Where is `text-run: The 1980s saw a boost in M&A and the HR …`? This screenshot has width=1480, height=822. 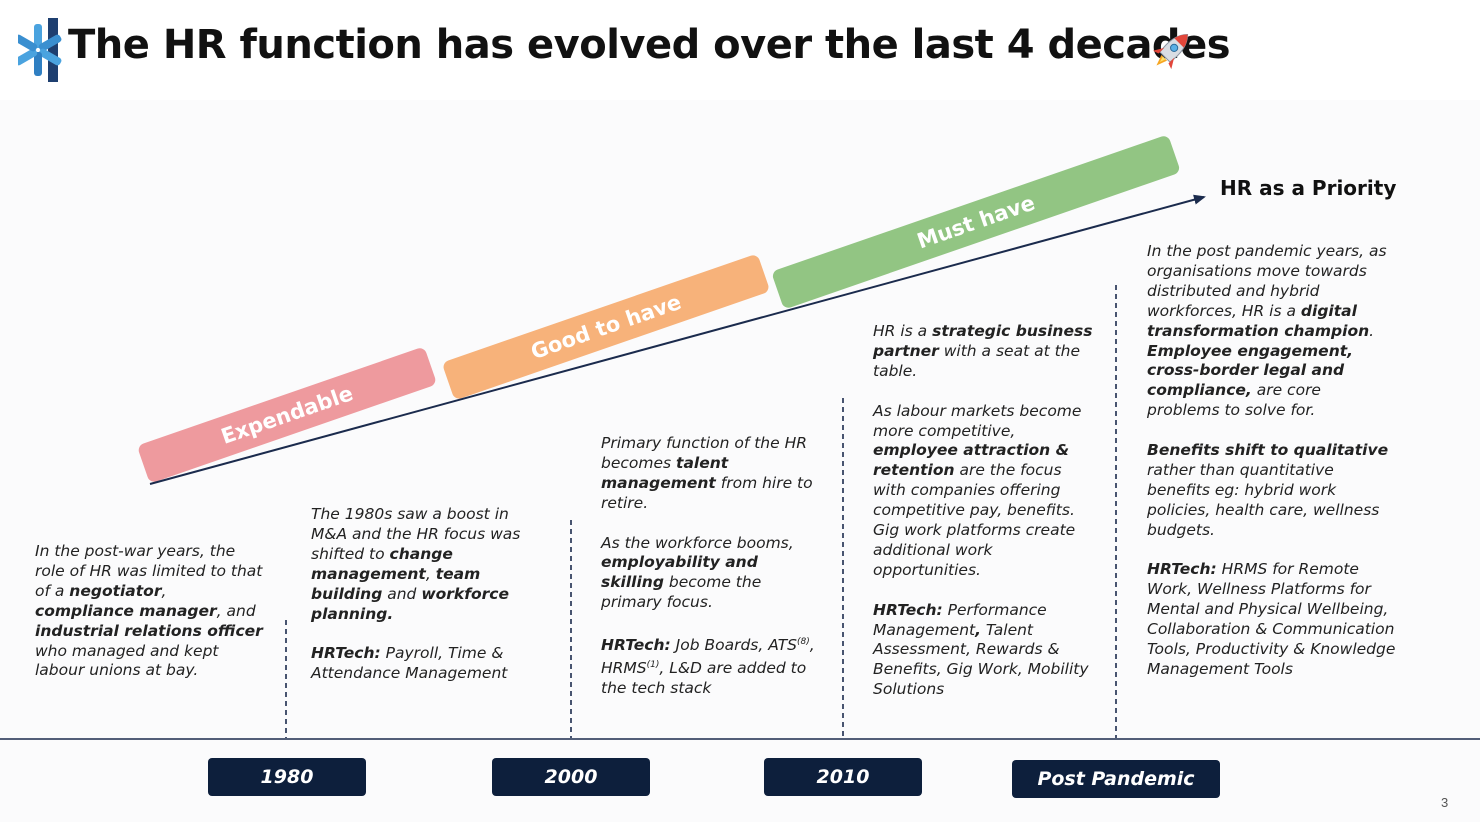 text-run: The 1980s saw a boost in M&A and the HR … is located at coordinates (416, 534).